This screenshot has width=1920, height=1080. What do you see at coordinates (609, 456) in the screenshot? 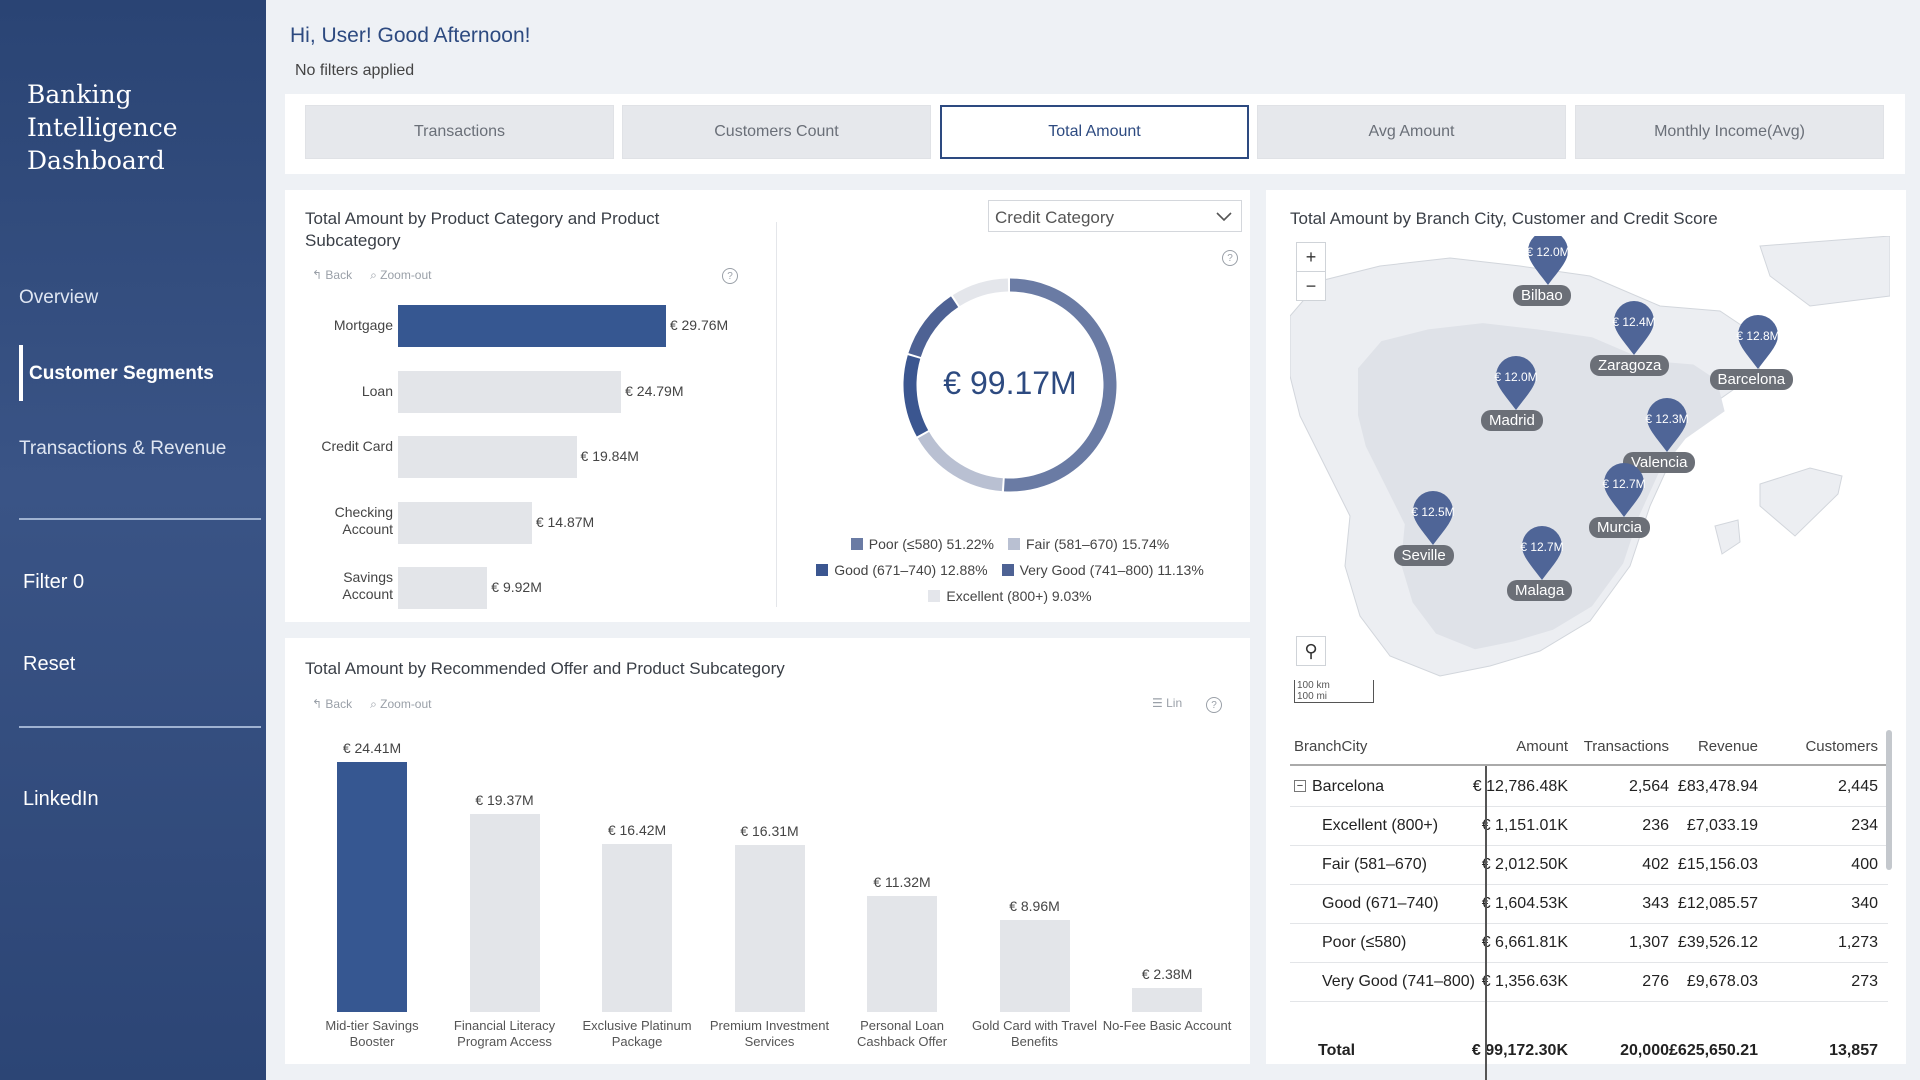
I see `bar-data-label: € 19.84M` at bounding box center [609, 456].